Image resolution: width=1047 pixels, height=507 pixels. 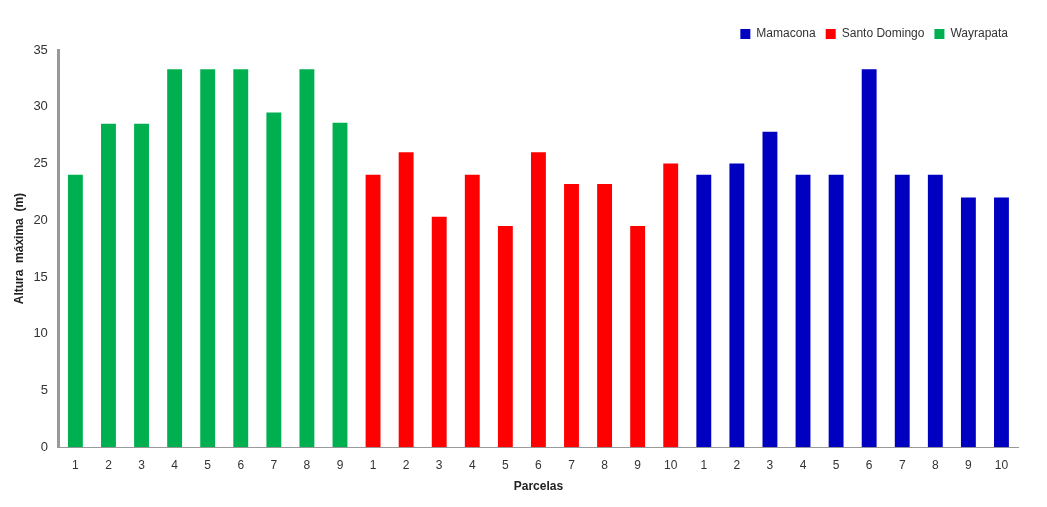 What do you see at coordinates (538, 486) in the screenshot?
I see `x-axis-title: Parcelas` at bounding box center [538, 486].